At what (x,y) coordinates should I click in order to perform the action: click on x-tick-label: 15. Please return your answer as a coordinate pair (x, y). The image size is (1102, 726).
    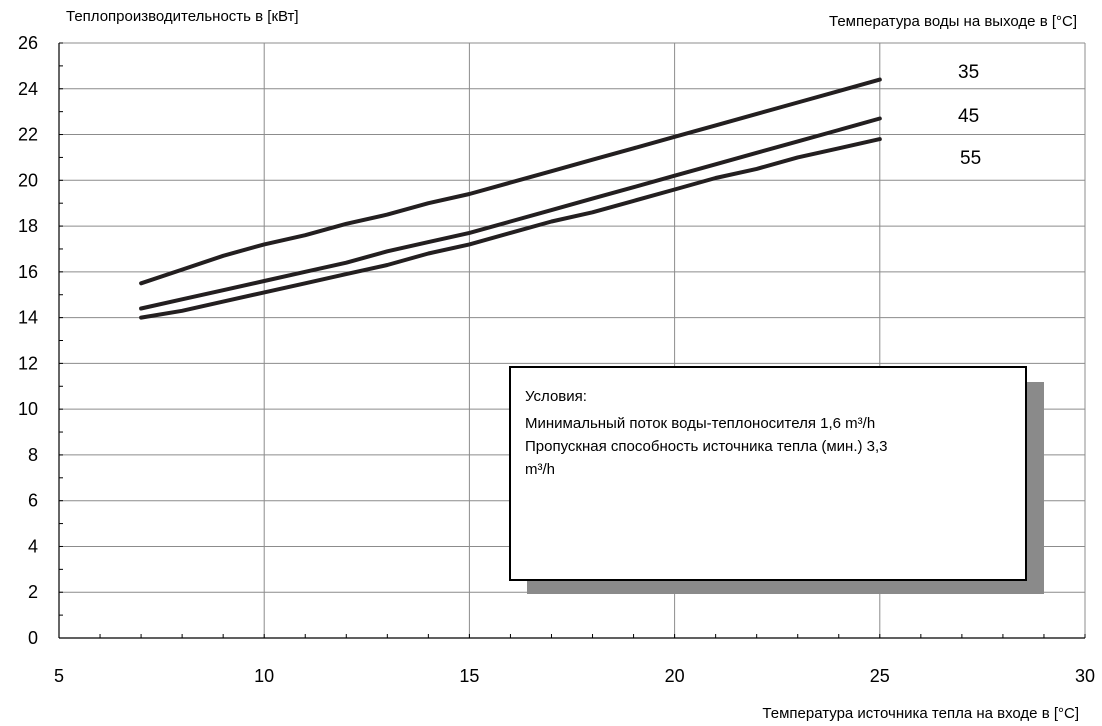
    Looking at the image, I should click on (469, 676).